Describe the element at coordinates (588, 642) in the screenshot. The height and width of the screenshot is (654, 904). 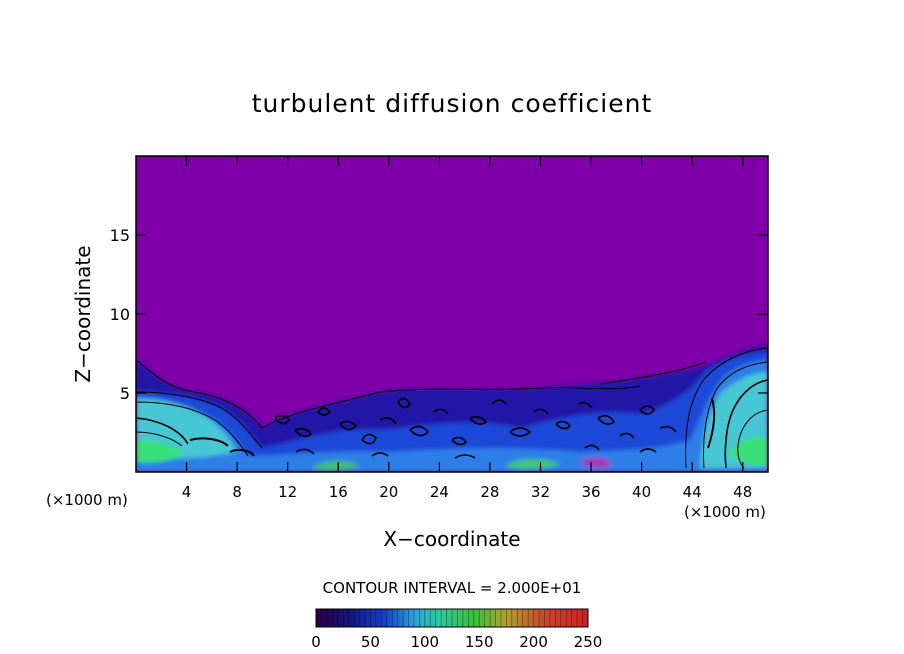
I see `colorbar-tick-label: 250` at that location.